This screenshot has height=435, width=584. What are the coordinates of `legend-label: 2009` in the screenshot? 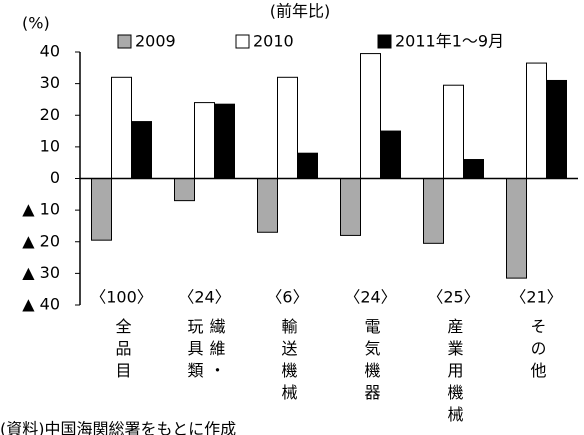 It's located at (155, 41).